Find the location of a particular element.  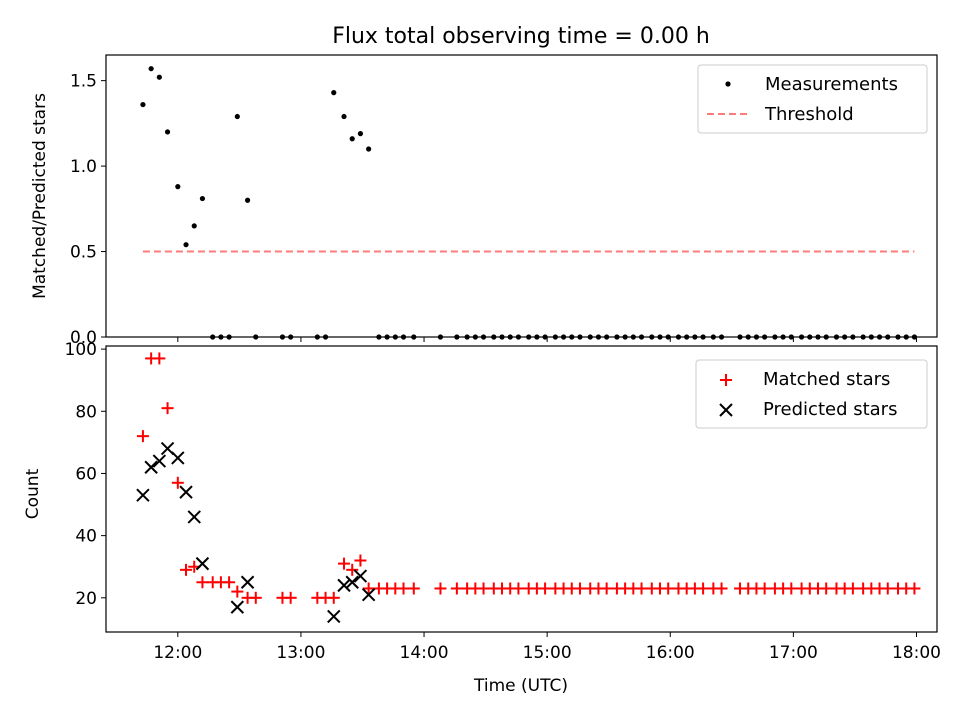

y-tick-label: 1.0 is located at coordinates (83, 167).